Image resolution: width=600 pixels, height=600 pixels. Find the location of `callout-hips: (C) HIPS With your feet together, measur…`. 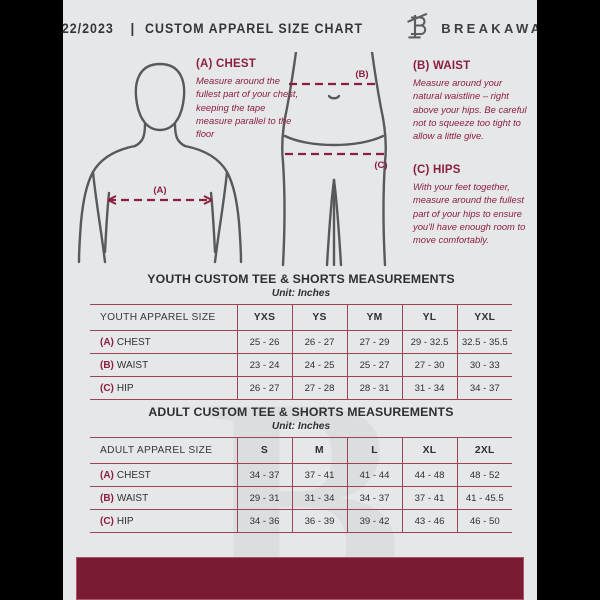

callout-hips: (C) HIPS With your feet together, measur… is located at coordinates (473, 205).